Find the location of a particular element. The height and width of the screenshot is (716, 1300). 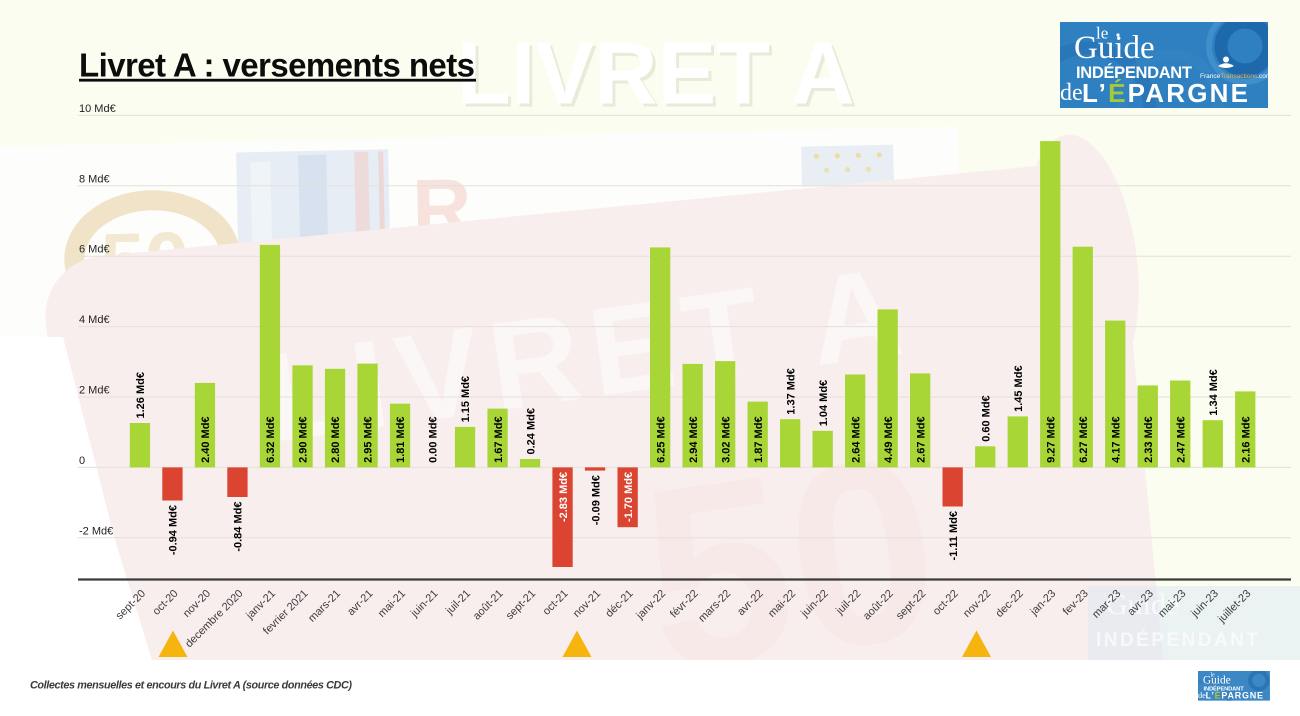

svg-text: -1.11 Md€ is located at coordinates (954, 536).